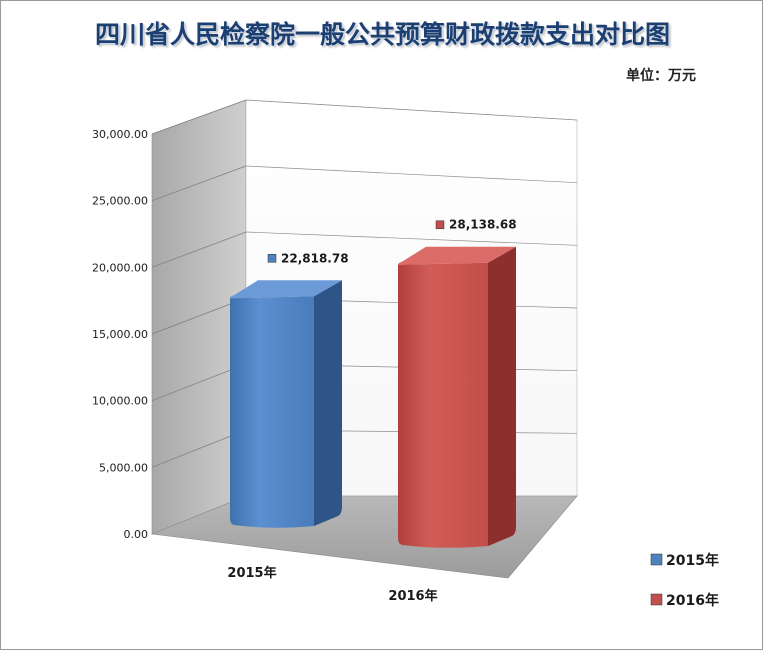 The width and height of the screenshot is (763, 650). Describe the element at coordinates (120, 201) in the screenshot. I see `y-tick-label: 25,000.00` at that location.